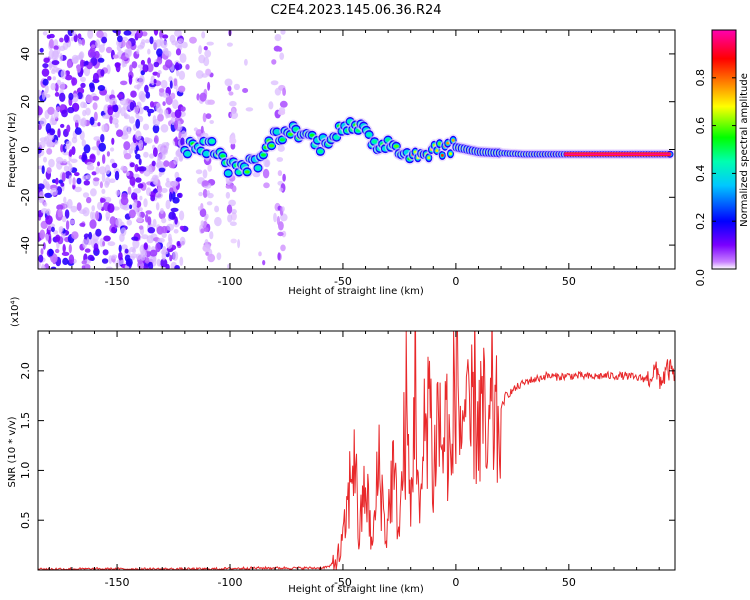 Image resolution: width=750 pixels, height=600 pixels. I want to click on spectrogram-noise-layer, so click(163, 149).